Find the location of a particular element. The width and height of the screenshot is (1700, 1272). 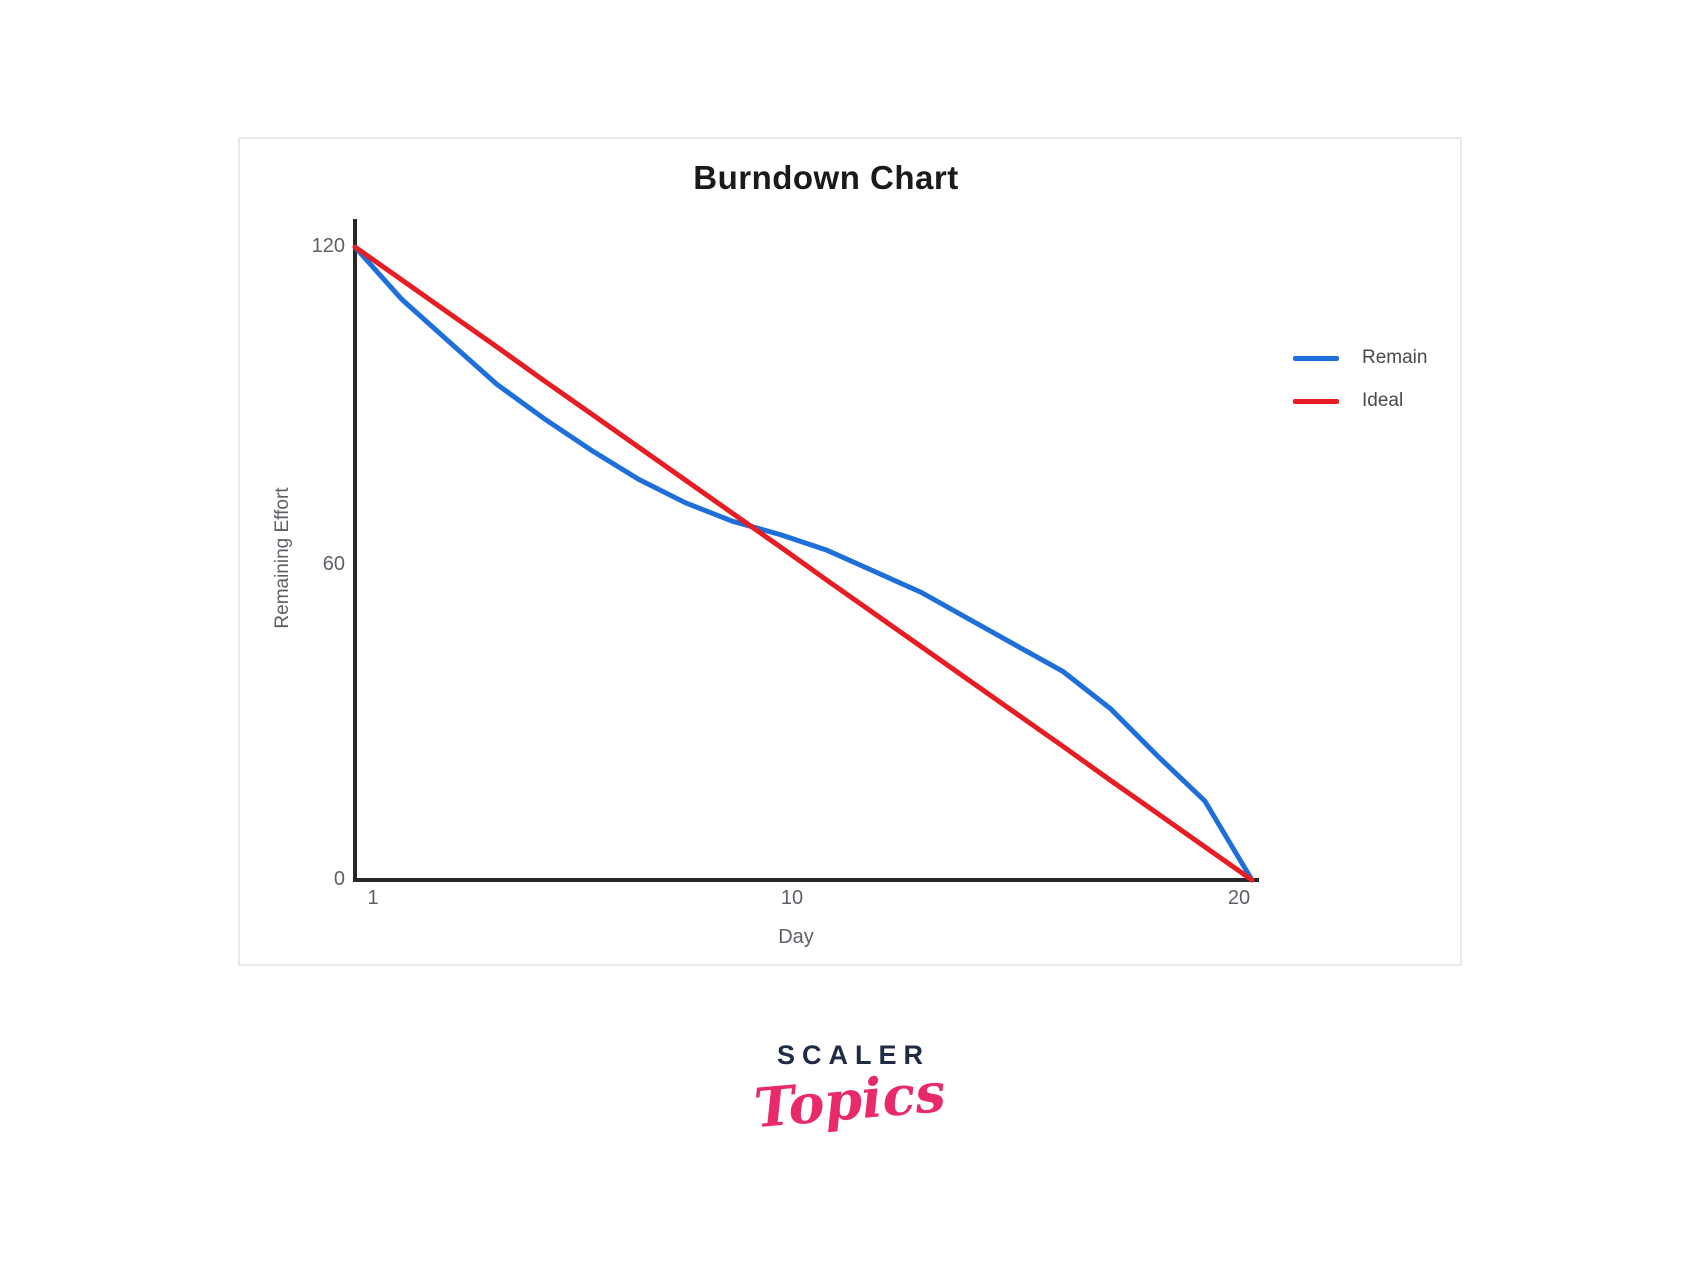

x-tick-10: 10 is located at coordinates (792, 898).